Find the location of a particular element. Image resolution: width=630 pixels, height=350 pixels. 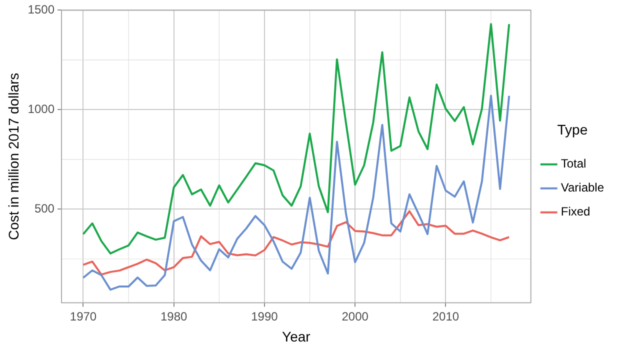

y-tick-label: 500 is located at coordinates (44, 209).